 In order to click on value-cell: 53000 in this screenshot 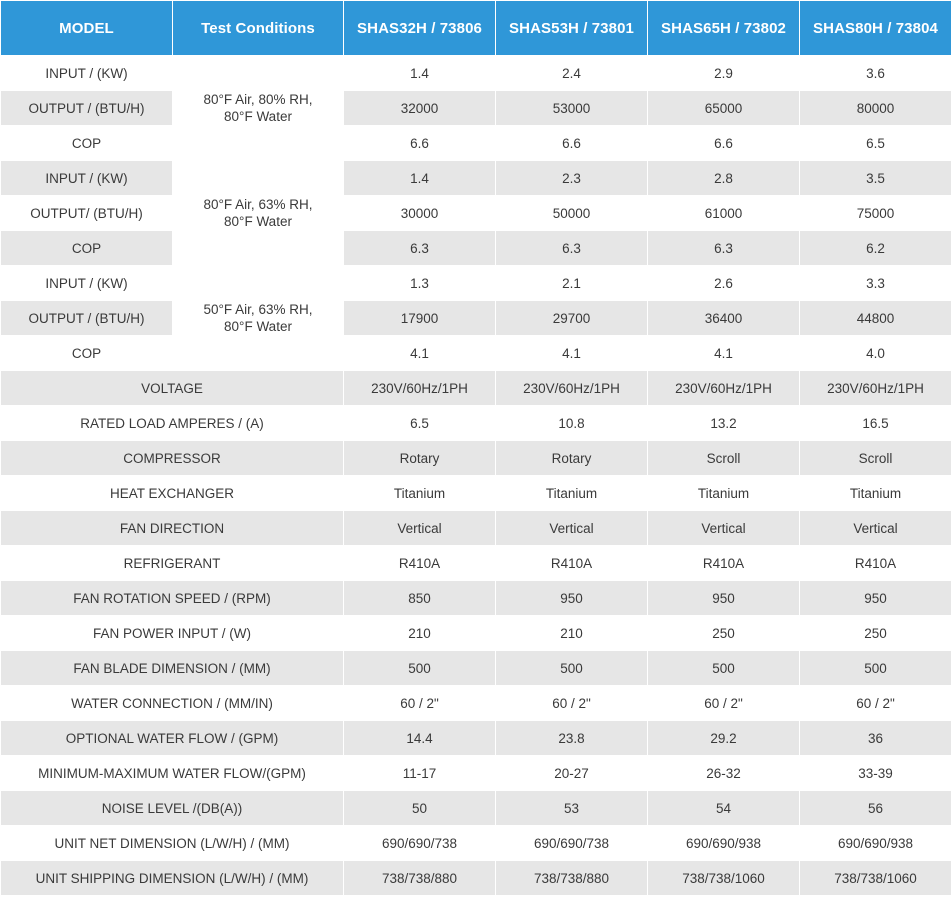, I will do `click(571, 108)`.